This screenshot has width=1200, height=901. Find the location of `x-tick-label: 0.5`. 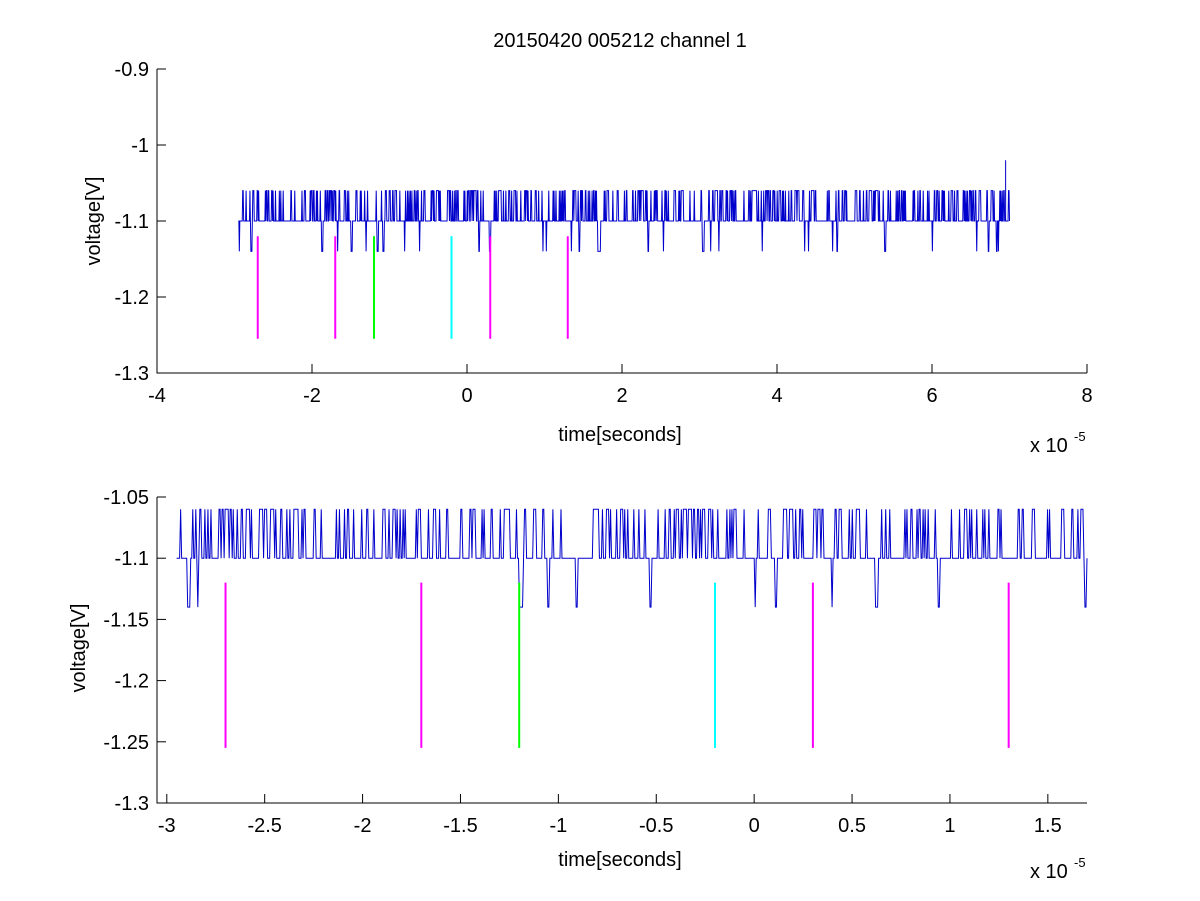

x-tick-label: 0.5 is located at coordinates (852, 826).